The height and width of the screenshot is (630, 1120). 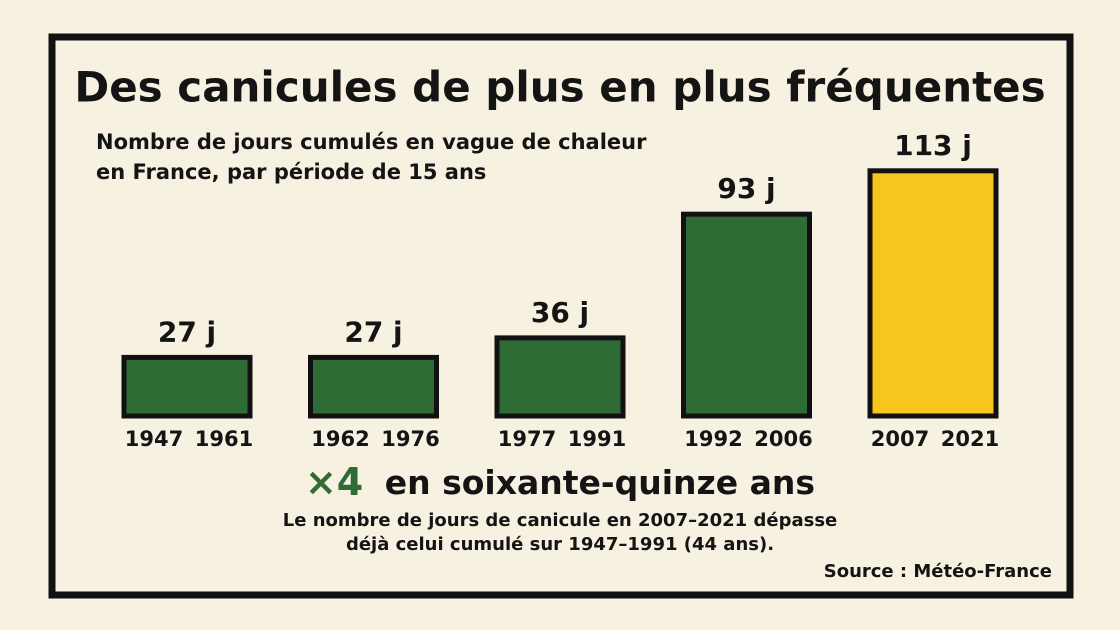 I want to click on x-tick-label: 1977, so click(x=527, y=439).